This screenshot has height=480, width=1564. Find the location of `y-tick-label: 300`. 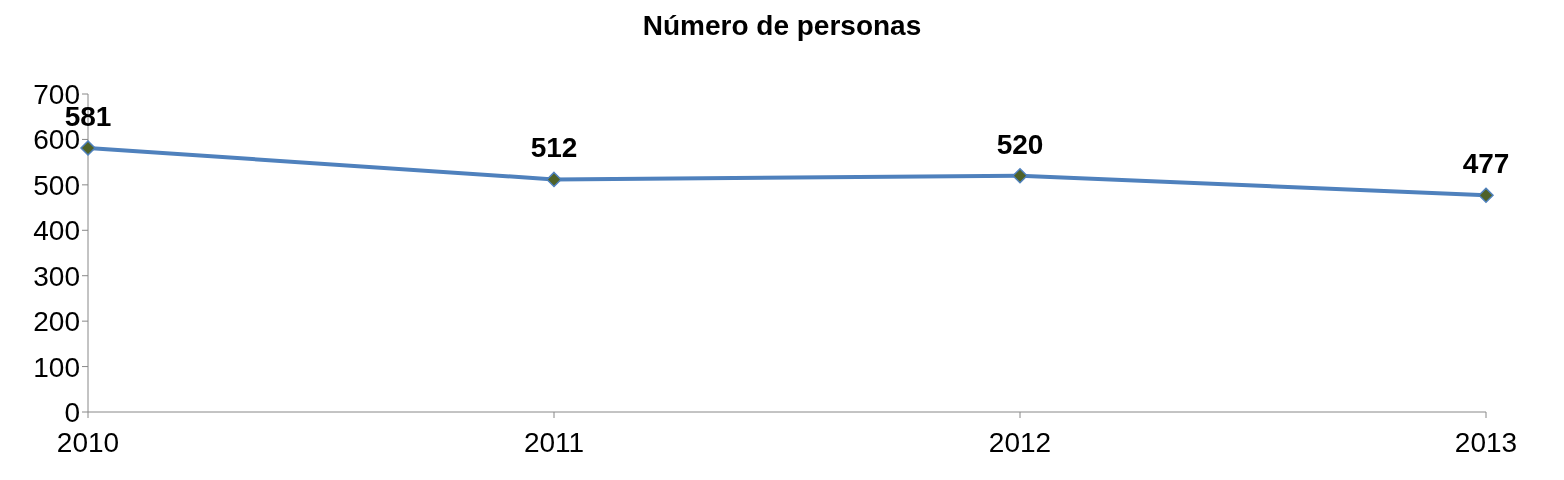

y-tick-label: 300 is located at coordinates (56, 276).